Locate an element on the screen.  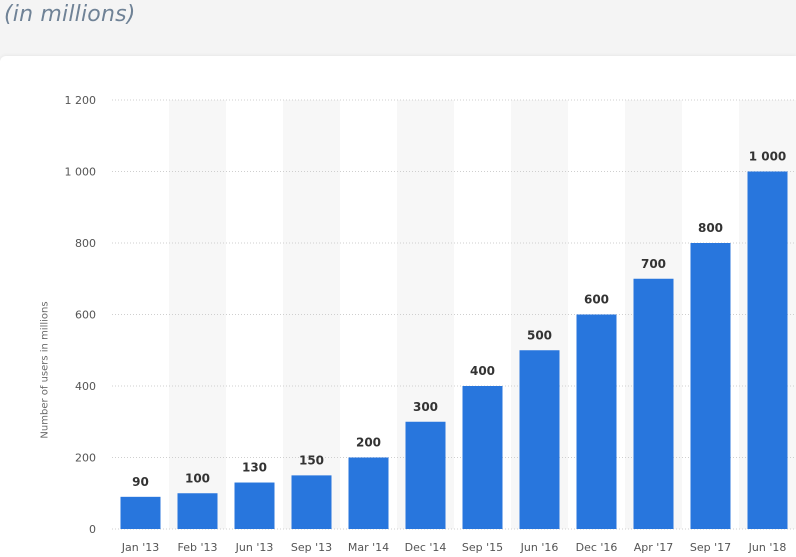
y-tick-label: 1 000 is located at coordinates (81, 172).